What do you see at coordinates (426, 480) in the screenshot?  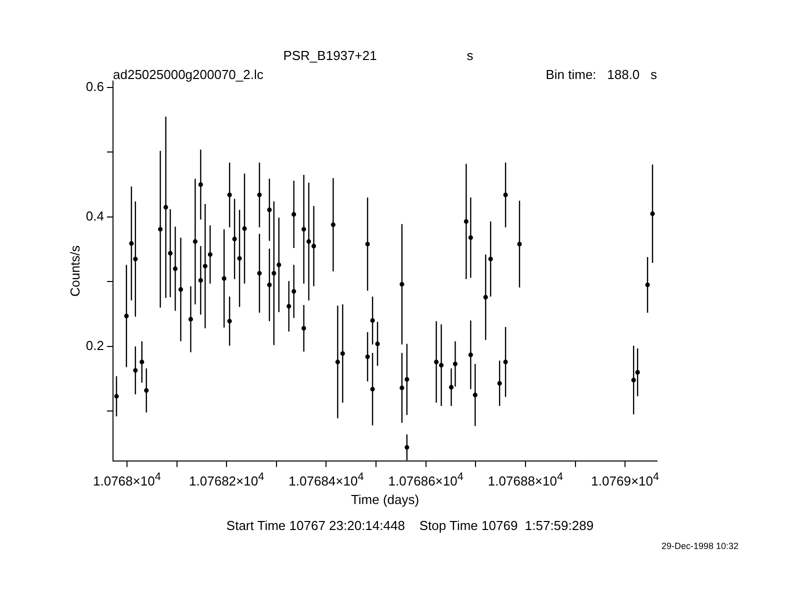 I see `x-tick-label: 1.07686×10$^{4}$` at bounding box center [426, 480].